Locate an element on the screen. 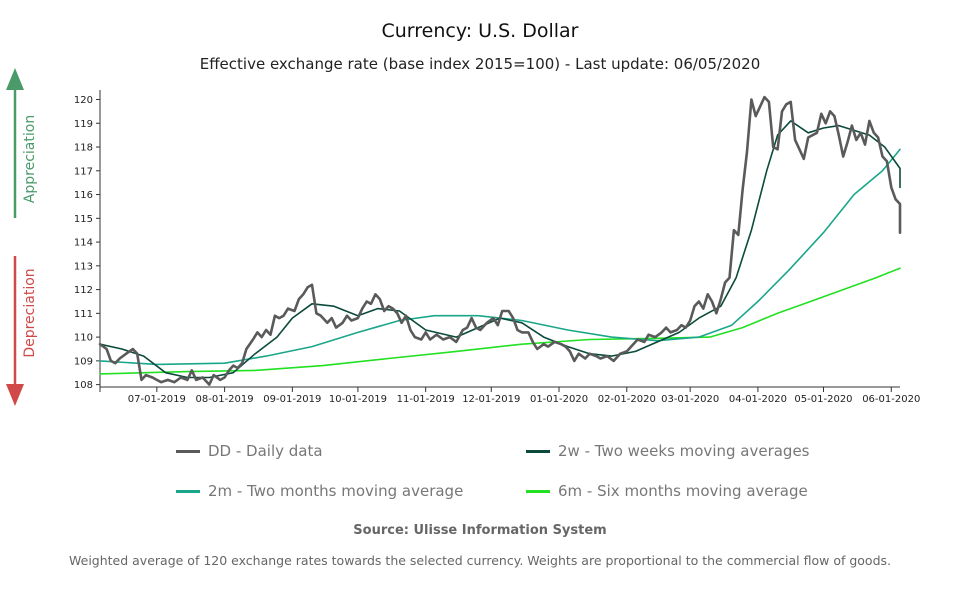 The width and height of the screenshot is (960, 600). depreciation-label: Depreciation is located at coordinates (30, 313).